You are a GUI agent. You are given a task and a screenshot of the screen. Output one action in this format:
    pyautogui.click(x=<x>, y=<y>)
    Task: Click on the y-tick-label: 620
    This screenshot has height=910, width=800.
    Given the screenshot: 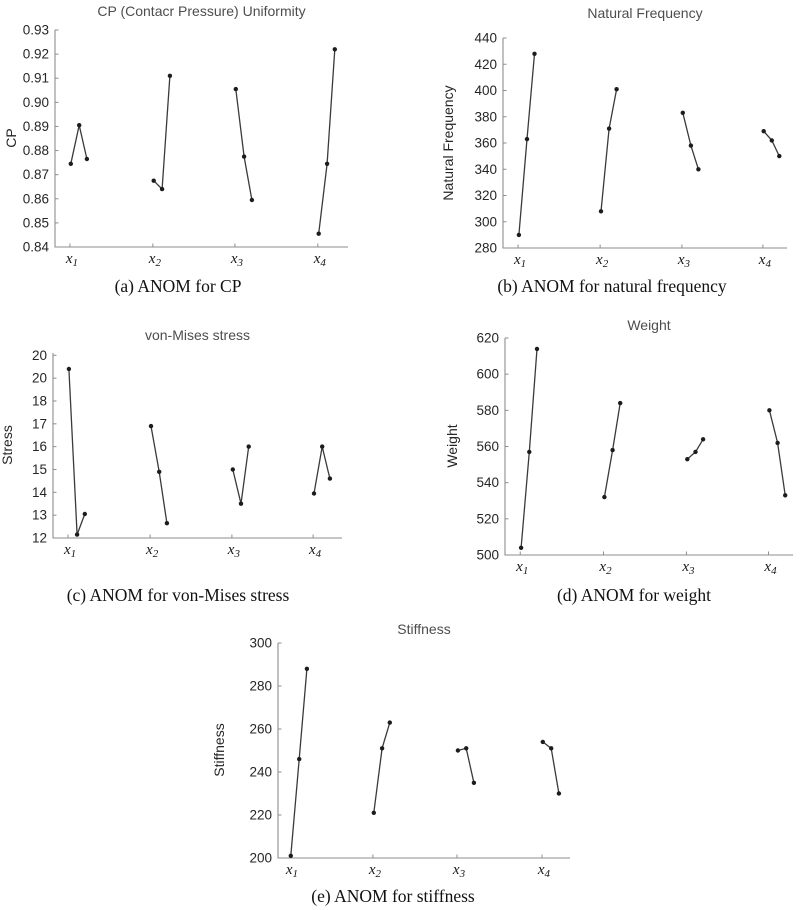 What is the action you would take?
    pyautogui.click(x=487, y=338)
    